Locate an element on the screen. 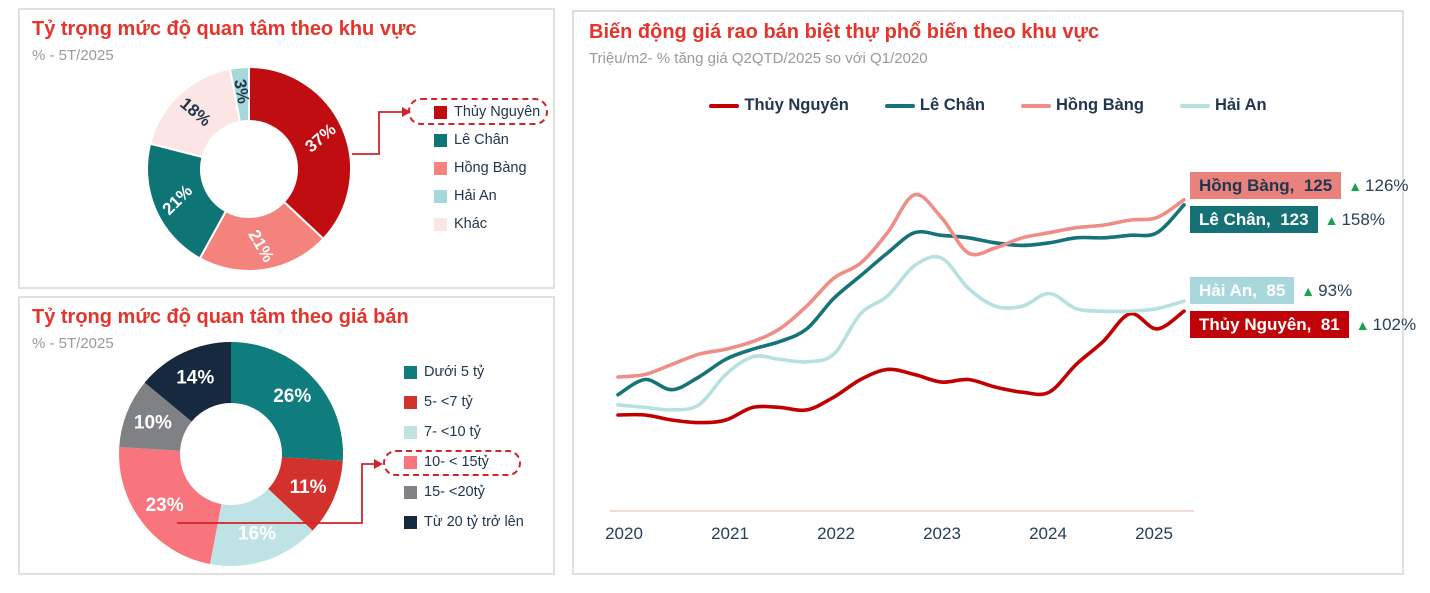  legend-item: 5- <7 tỷ is located at coordinates (454, 402).